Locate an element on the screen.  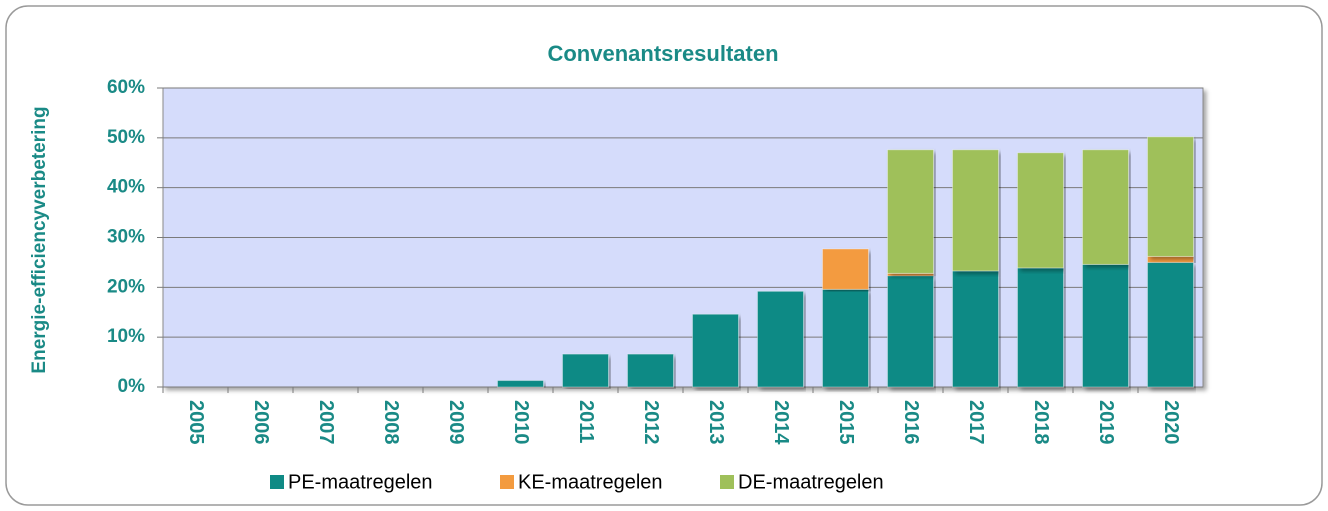
x-tick-label: 2005 is located at coordinates (196, 422).